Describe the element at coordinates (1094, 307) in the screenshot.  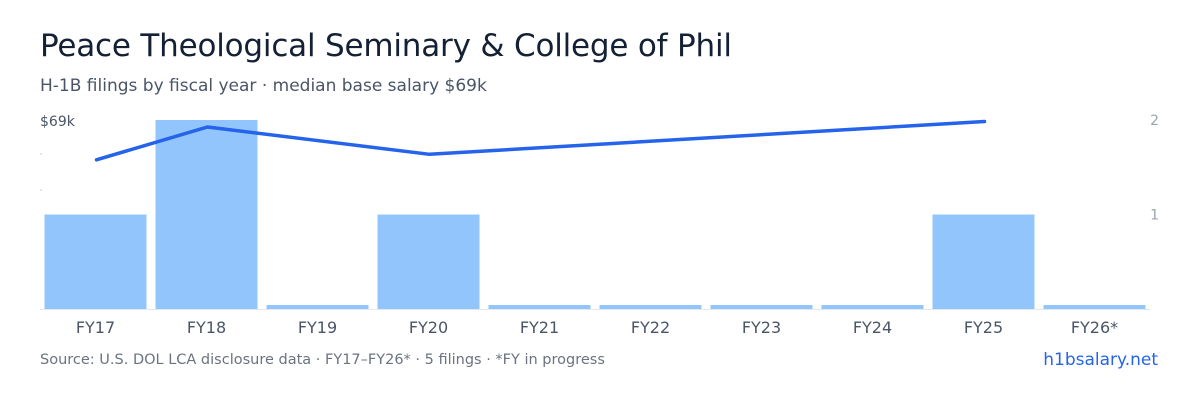
I see `bar-FY26` at that location.